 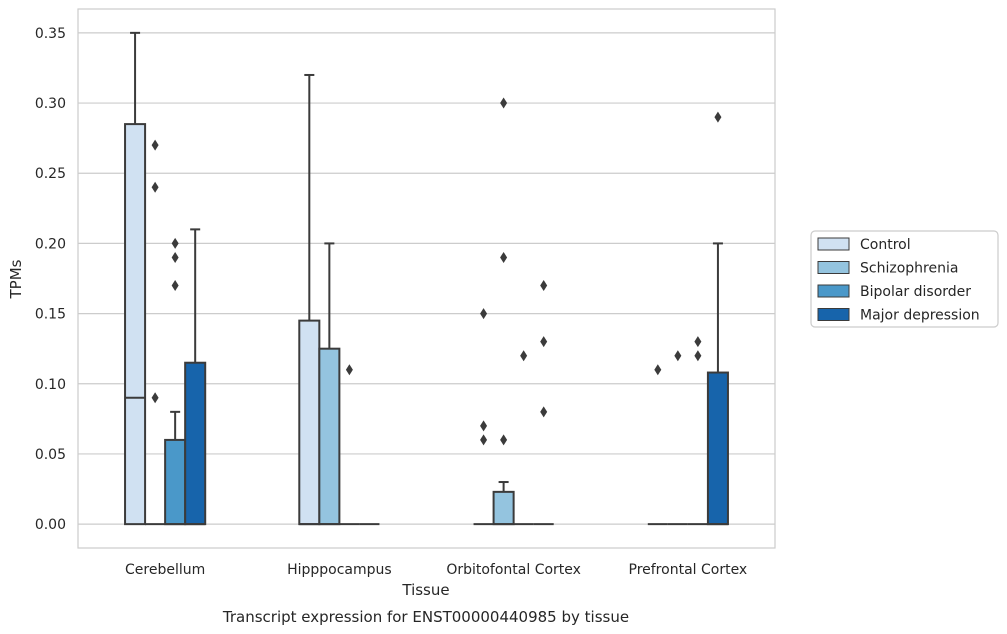 What do you see at coordinates (50, 525) in the screenshot?
I see `y-tick-label: 0.00` at bounding box center [50, 525].